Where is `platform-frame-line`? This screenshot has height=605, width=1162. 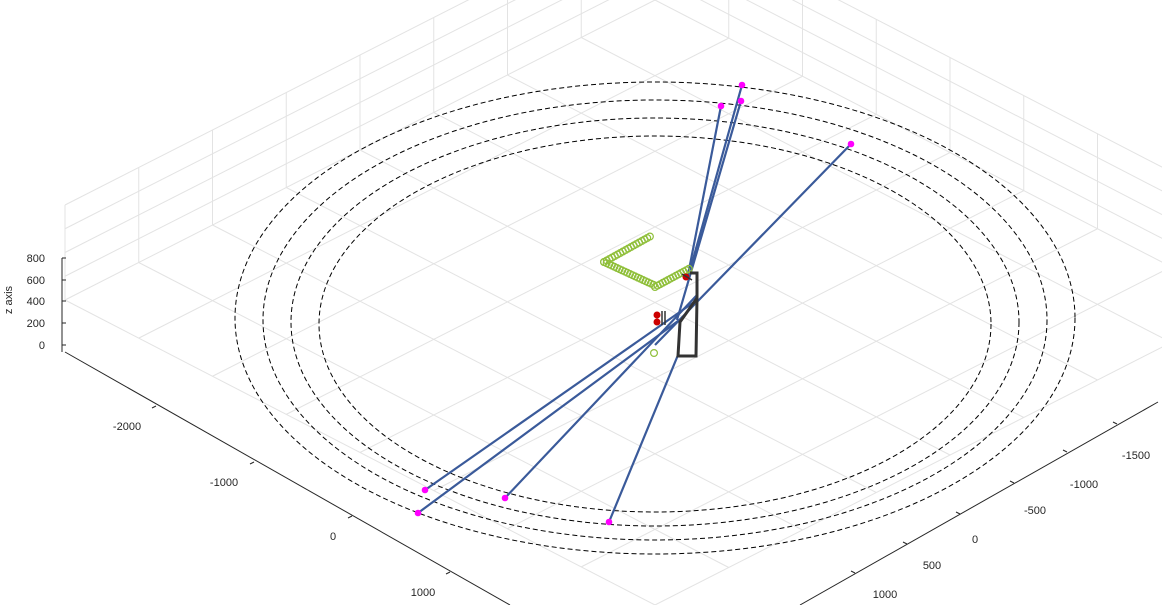 platform-frame-line is located at coordinates (687, 314).